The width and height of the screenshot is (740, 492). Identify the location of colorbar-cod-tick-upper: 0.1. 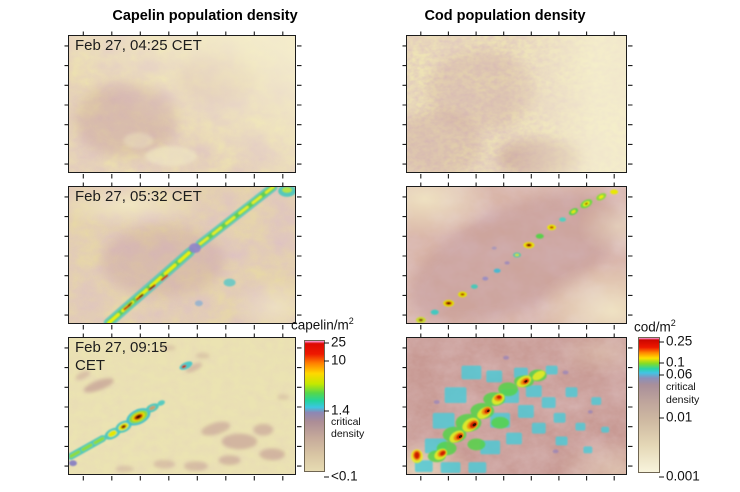
(672, 362).